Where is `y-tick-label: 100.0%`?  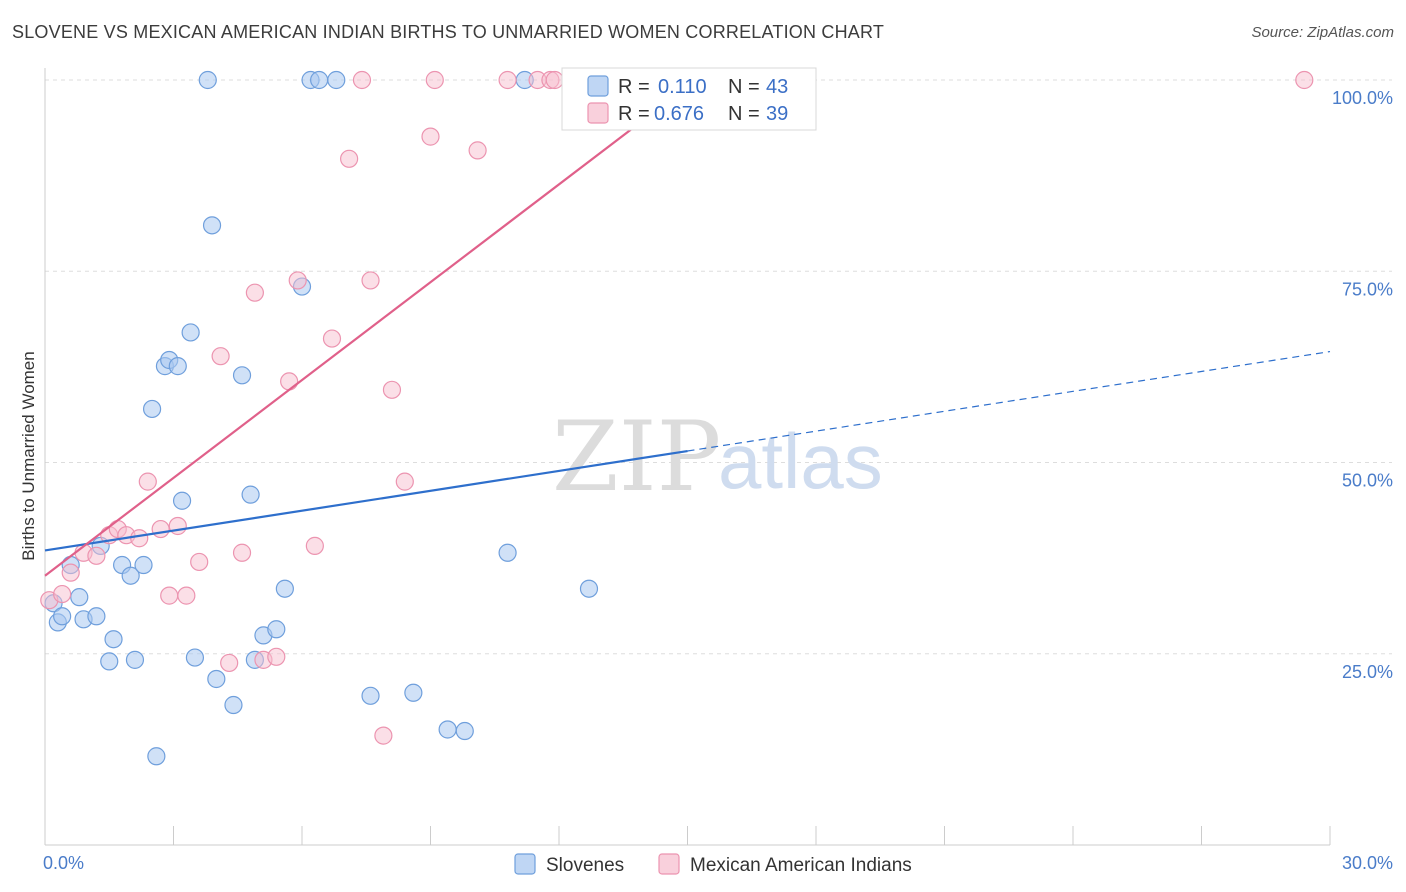
y-tick-label: 100.0% is located at coordinates (1362, 98).